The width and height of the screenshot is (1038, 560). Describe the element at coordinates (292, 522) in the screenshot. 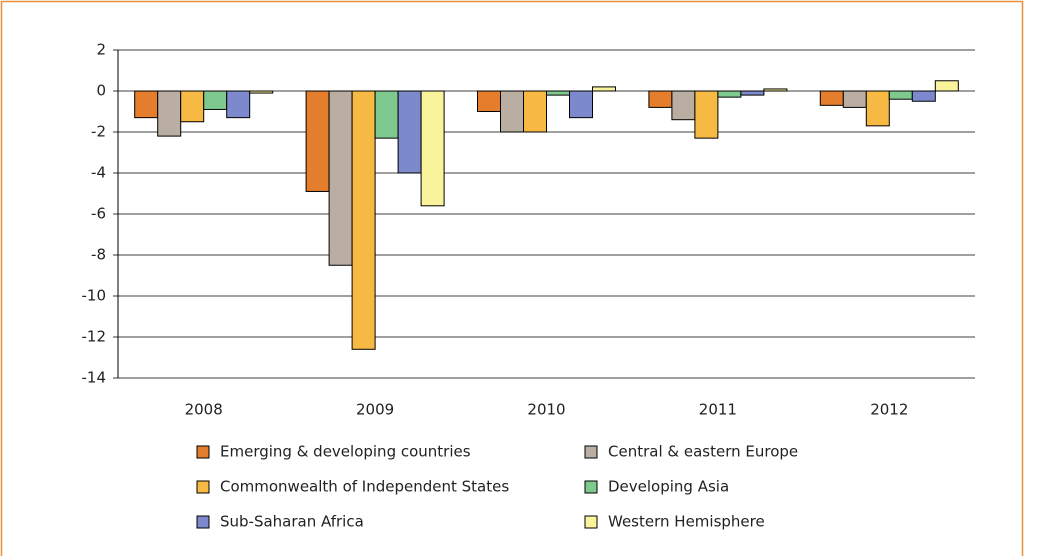

I see `legend-label: Sub-Saharan Africa` at that location.